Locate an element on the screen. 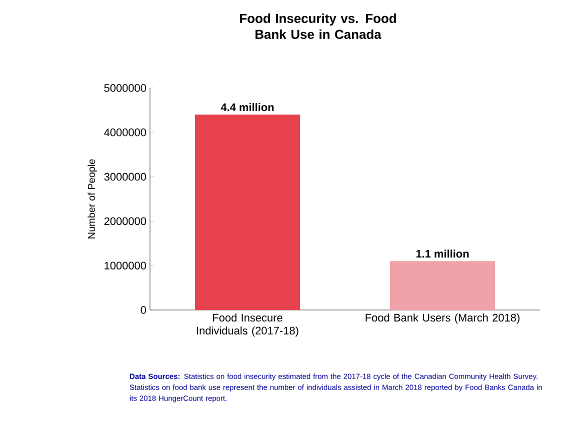 Image resolution: width=566 pixels, height=438 pixels. y-tick-label: 1000000 is located at coordinates (125, 266).